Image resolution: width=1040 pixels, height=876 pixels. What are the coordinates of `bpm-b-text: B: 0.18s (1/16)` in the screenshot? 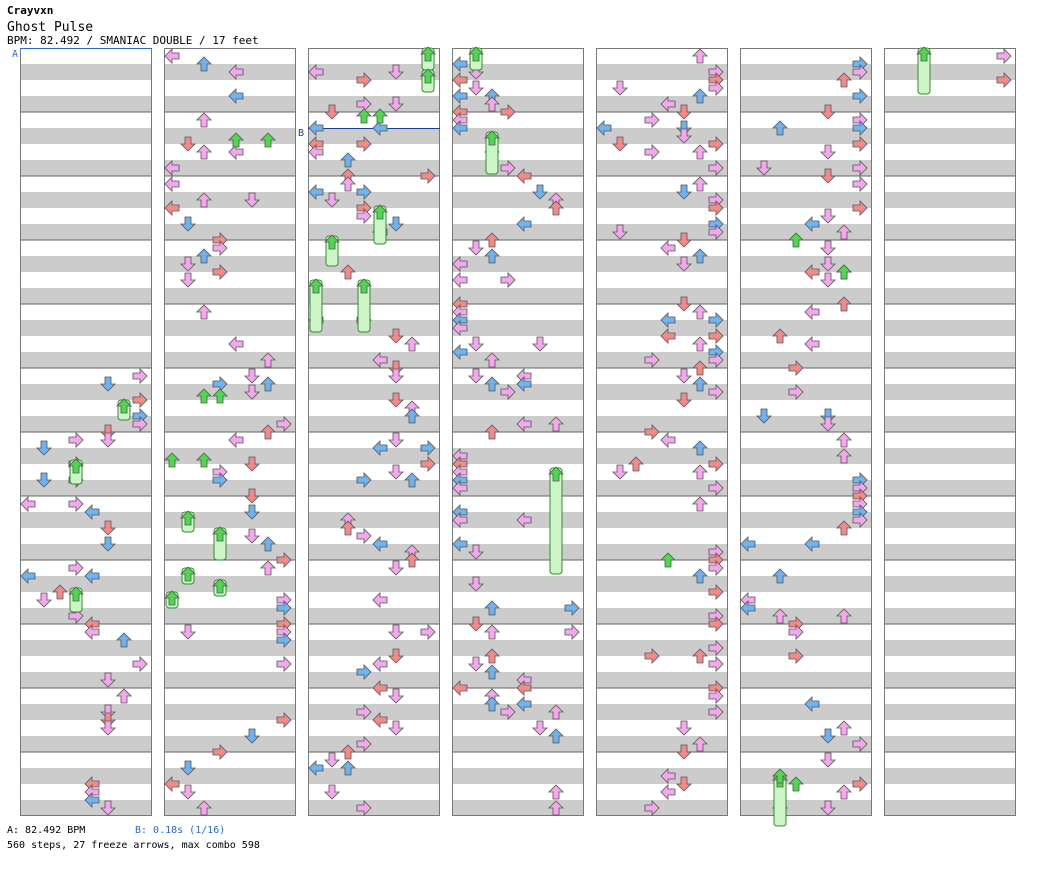 It's located at (180, 830).